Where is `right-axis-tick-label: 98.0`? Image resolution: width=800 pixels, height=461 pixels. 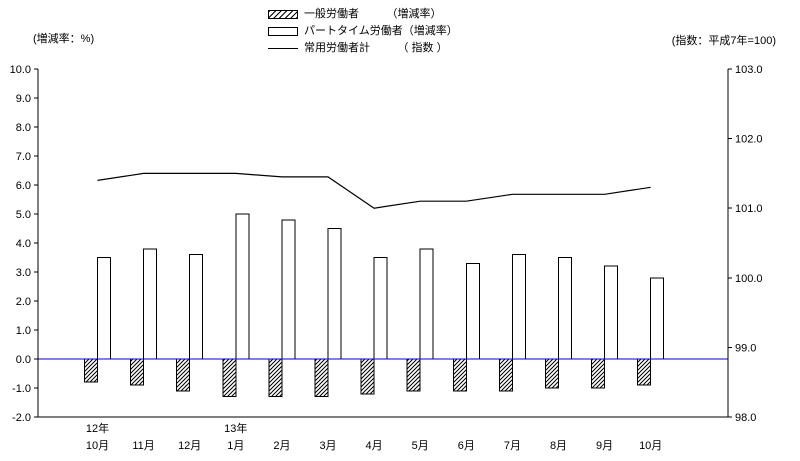 right-axis-tick-label: 98.0 is located at coordinates (745, 418).